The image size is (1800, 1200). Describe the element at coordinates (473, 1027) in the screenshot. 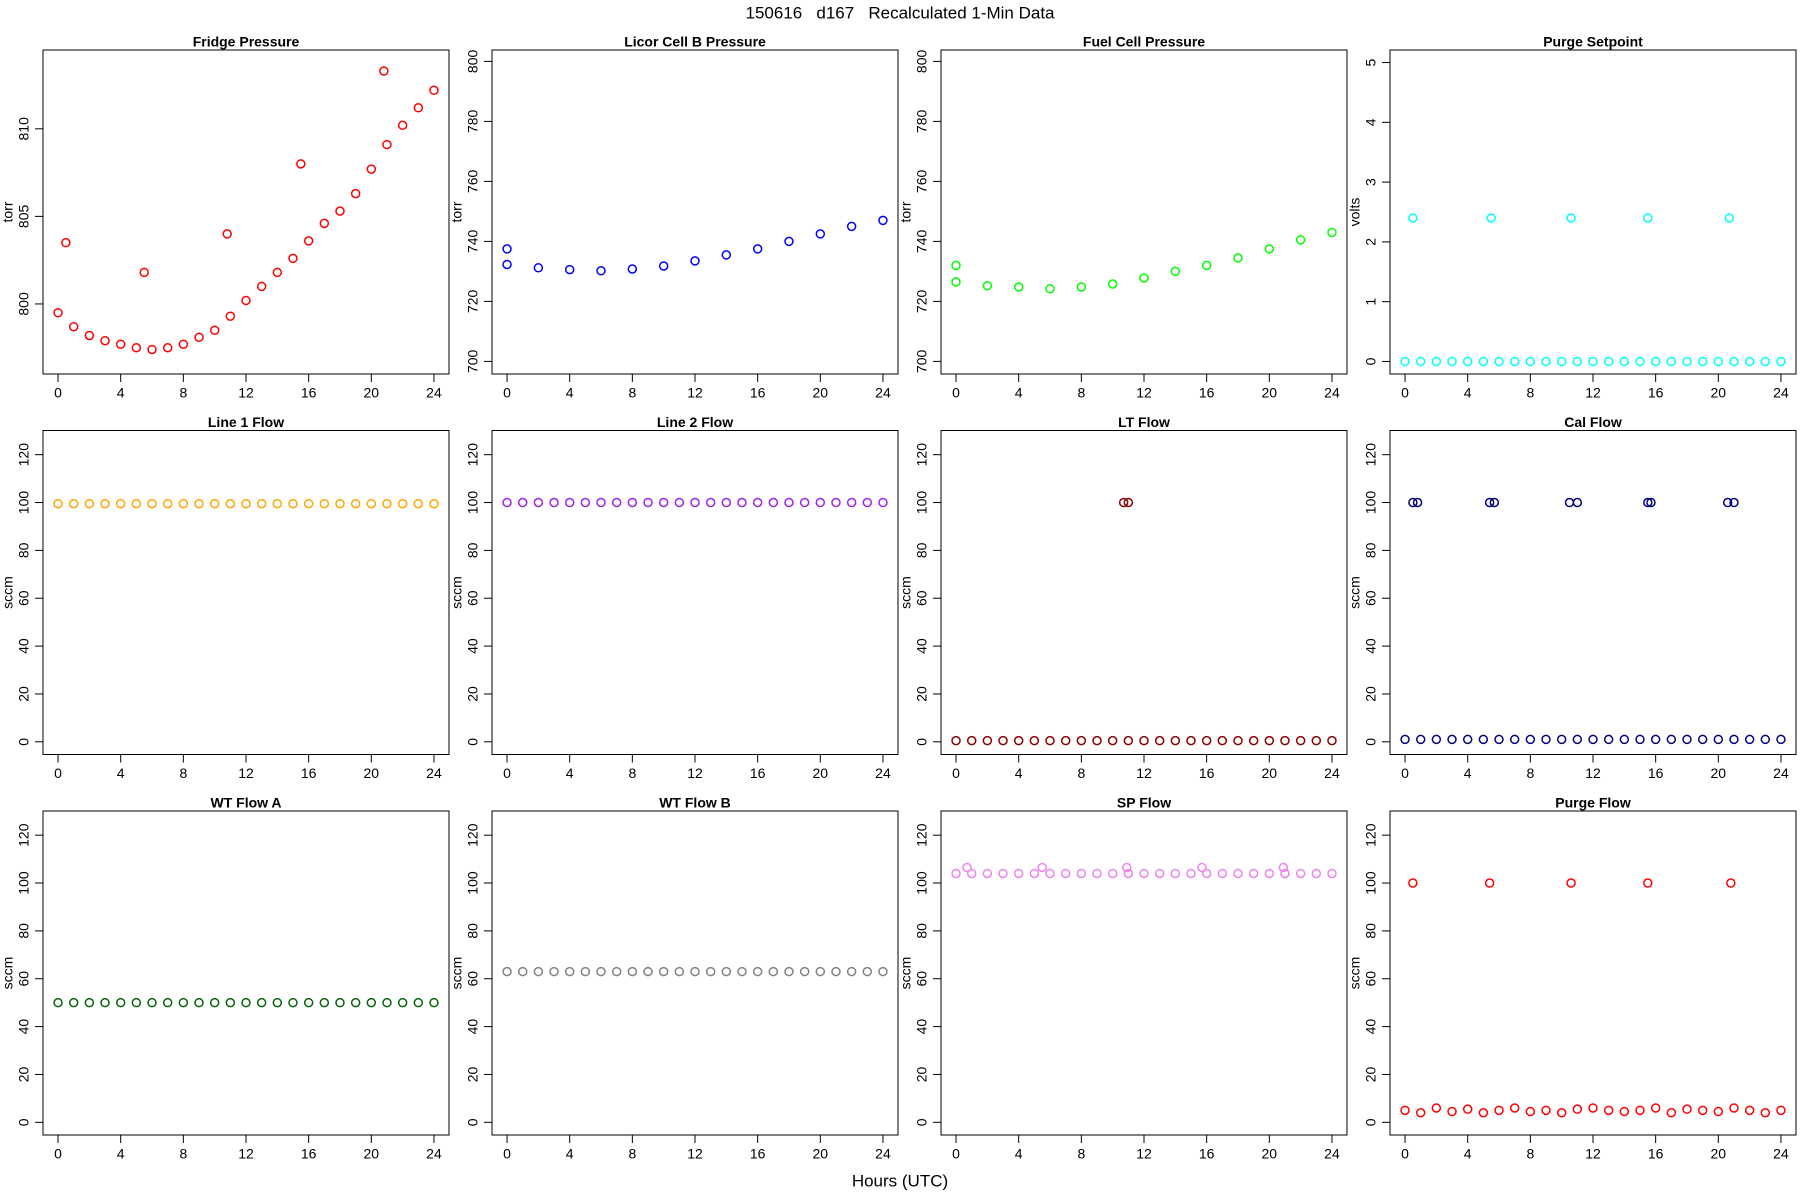

I see `y-tick-label: 40` at that location.